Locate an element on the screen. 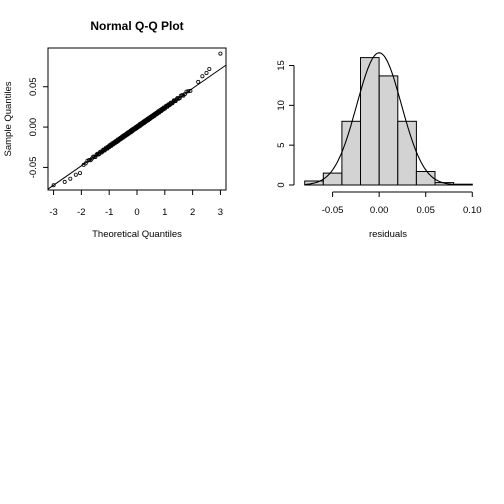  histogram-y-tick-label: 5 is located at coordinates (281, 145).